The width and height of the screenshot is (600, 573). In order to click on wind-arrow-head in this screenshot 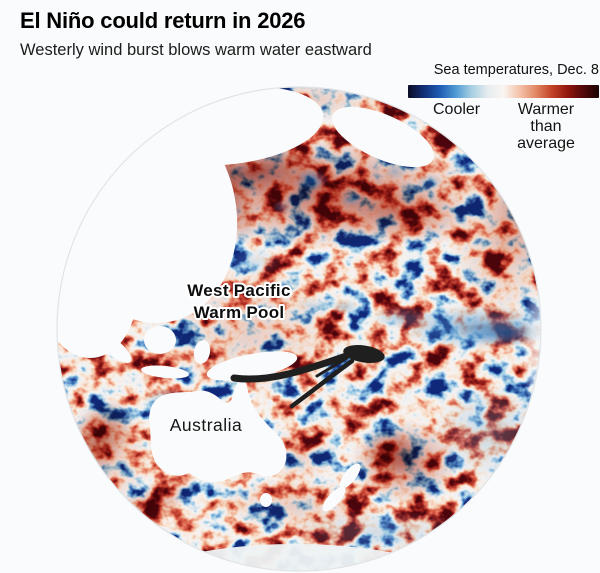, I will do `click(364, 354)`.